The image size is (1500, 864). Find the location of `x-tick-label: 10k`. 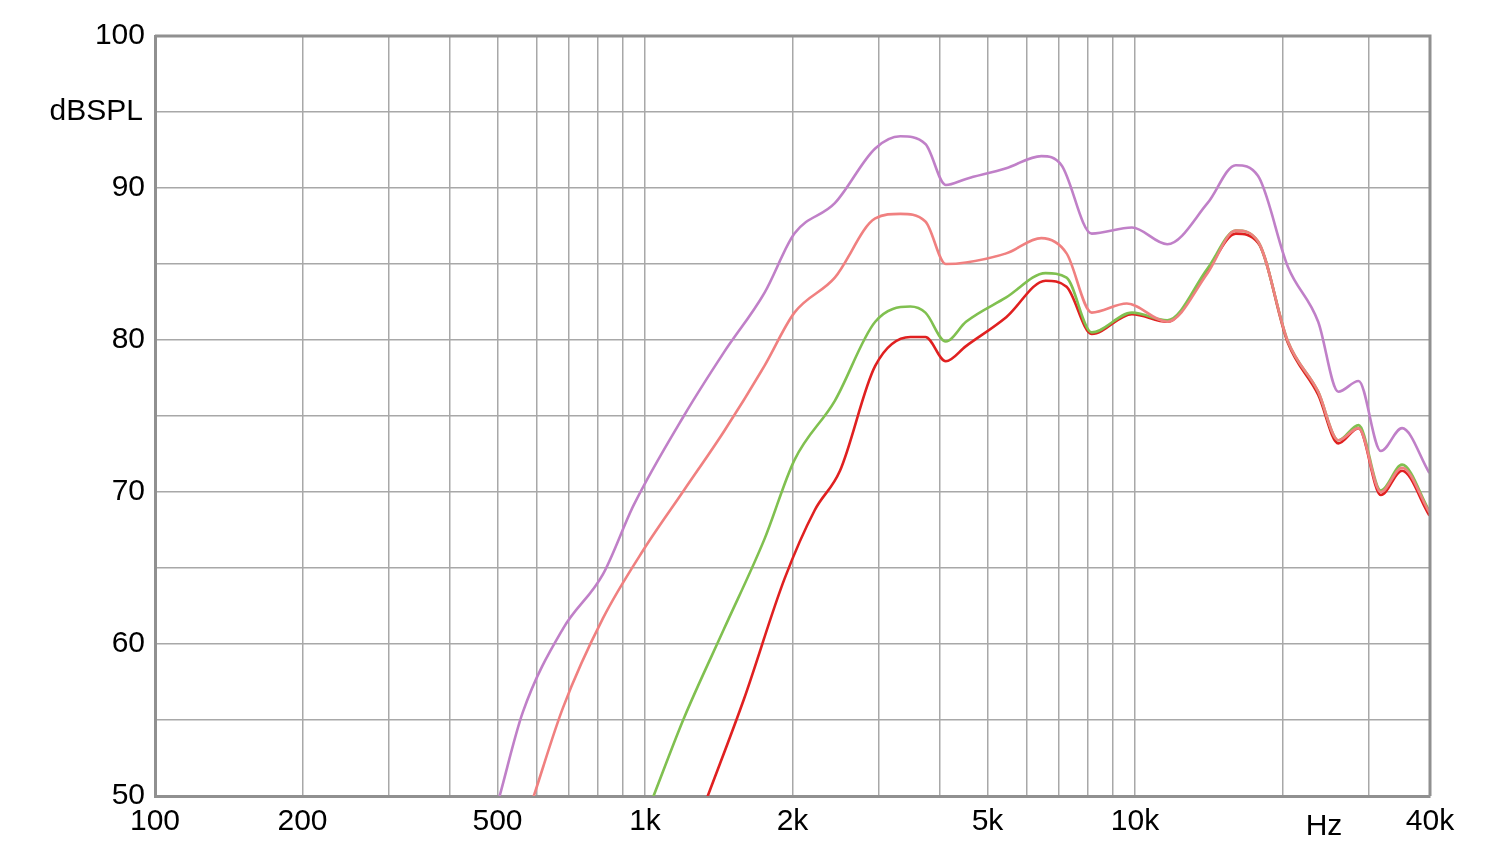

x-tick-label: 10k is located at coordinates (1135, 820).